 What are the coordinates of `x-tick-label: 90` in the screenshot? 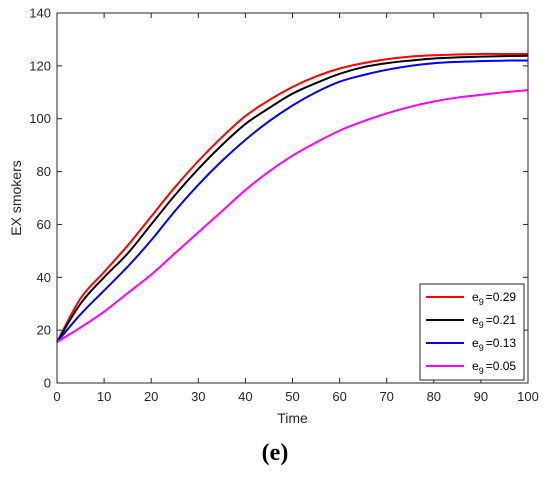 It's located at (481, 396).